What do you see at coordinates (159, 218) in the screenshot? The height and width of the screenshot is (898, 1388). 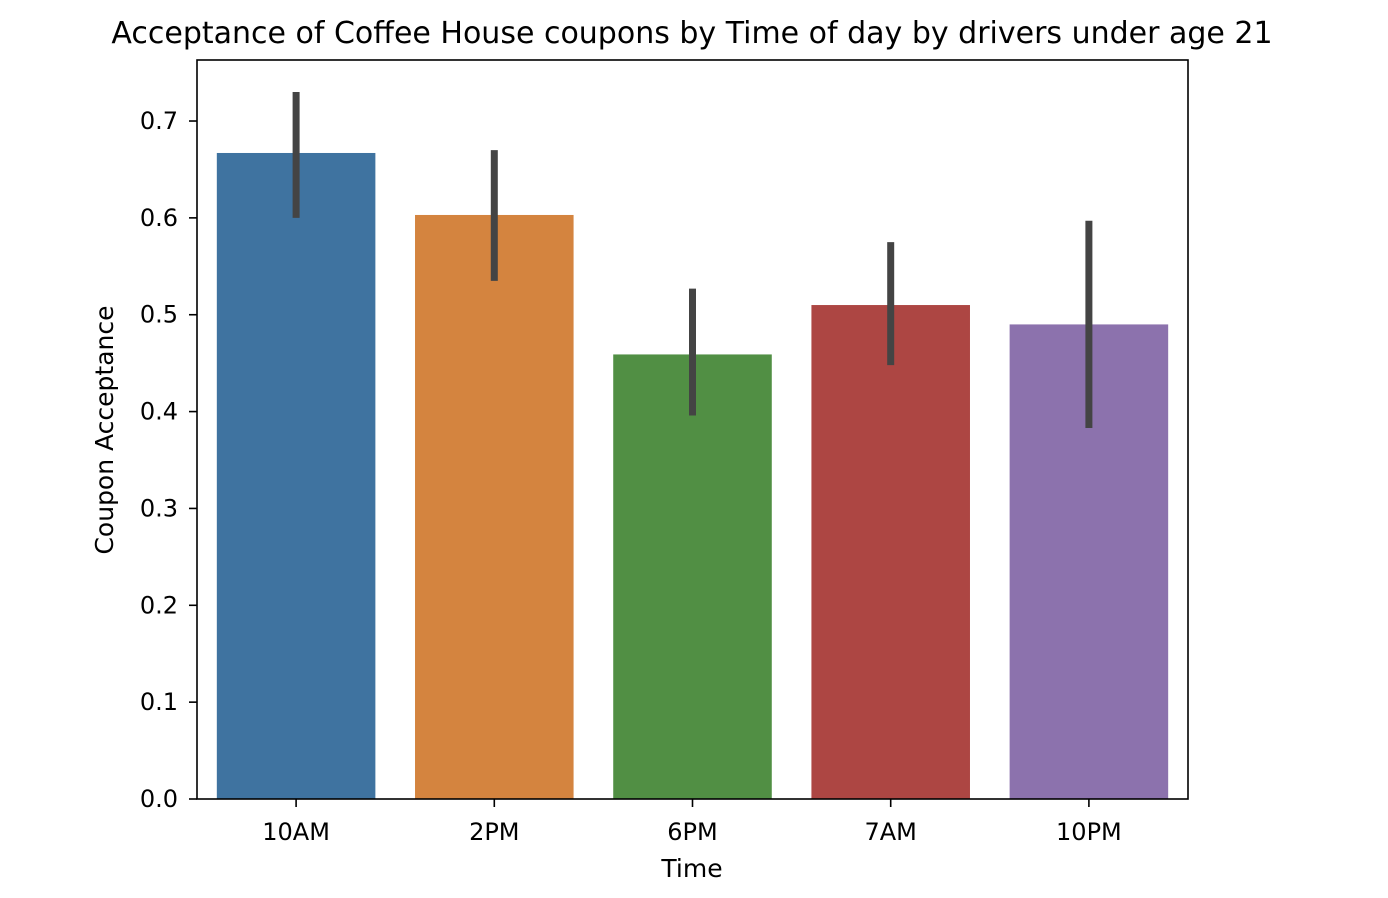 I see `y-tick-label: 0.6` at bounding box center [159, 218].